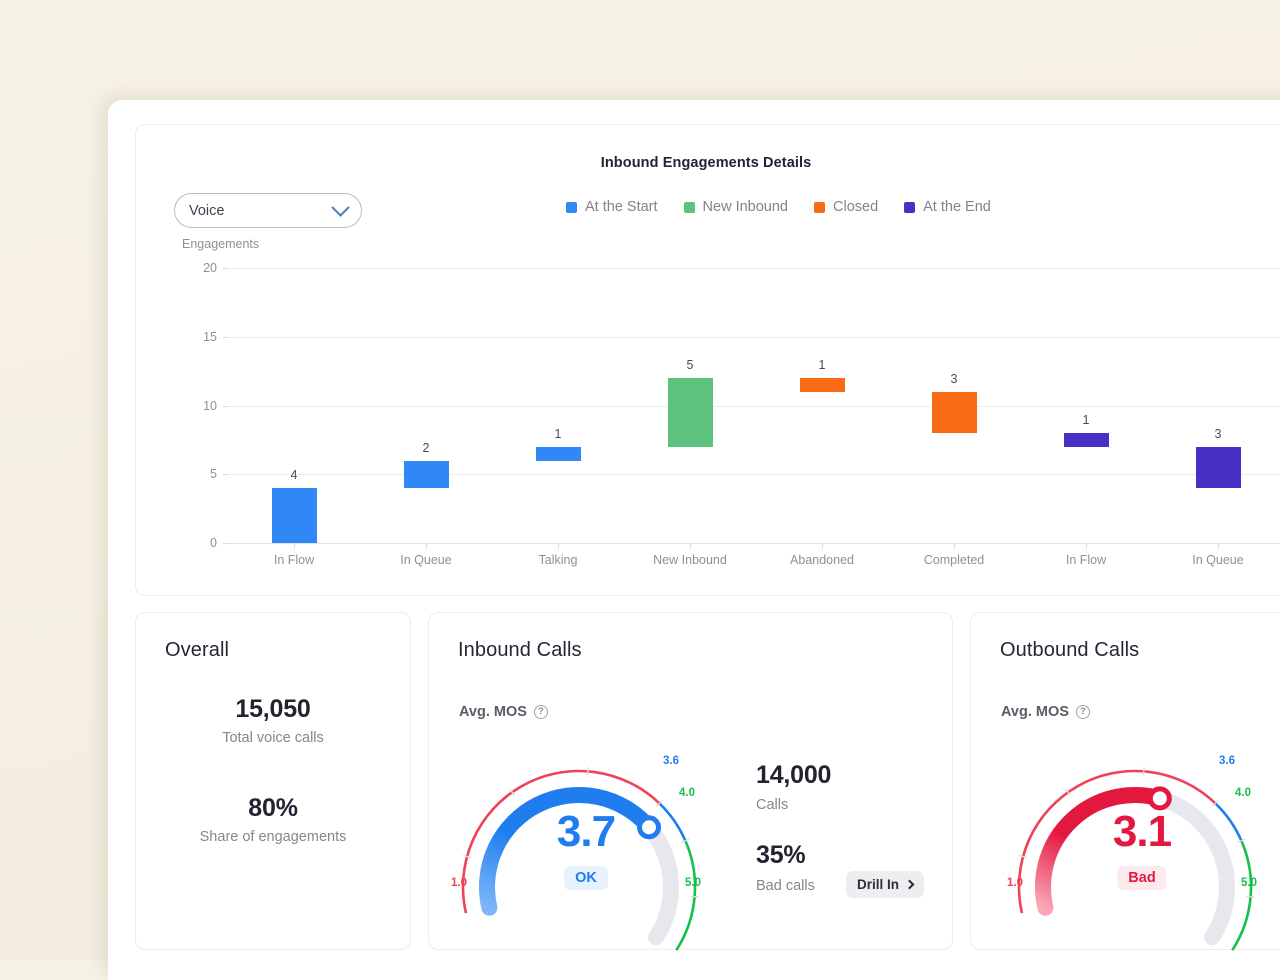 This screenshot has width=1280, height=980. What do you see at coordinates (294, 505) in the screenshot?
I see `chart-bar: 4` at bounding box center [294, 505].